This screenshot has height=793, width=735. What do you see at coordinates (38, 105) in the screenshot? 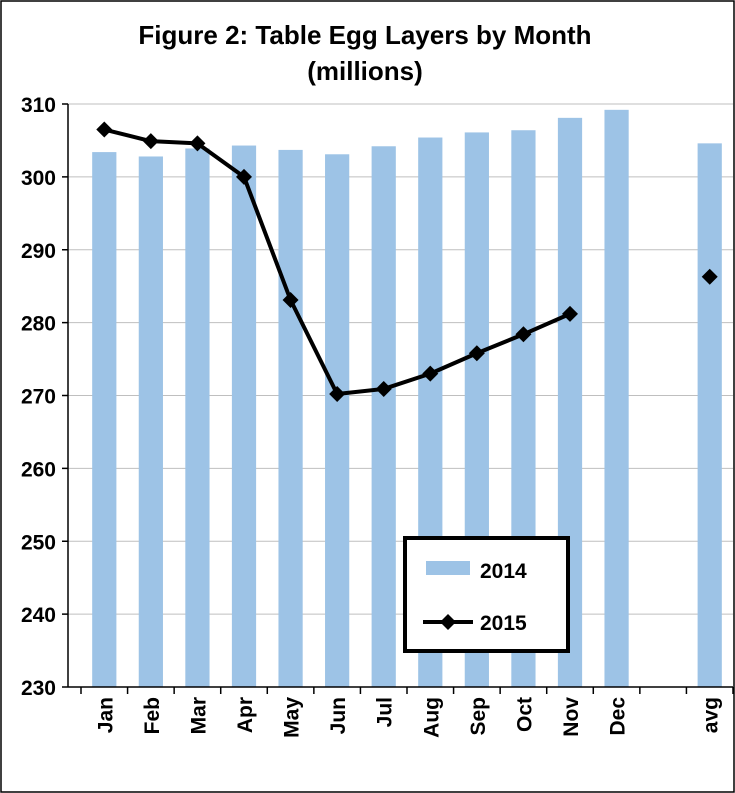
I see `y-tick-label: 310` at bounding box center [38, 105].